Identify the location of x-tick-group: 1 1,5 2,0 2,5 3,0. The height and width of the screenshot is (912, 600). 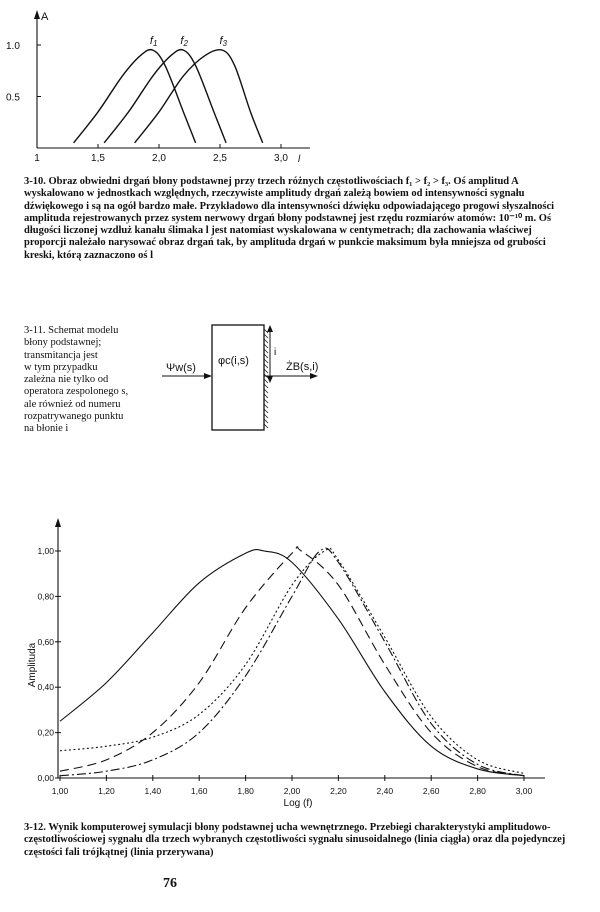
(161, 154).